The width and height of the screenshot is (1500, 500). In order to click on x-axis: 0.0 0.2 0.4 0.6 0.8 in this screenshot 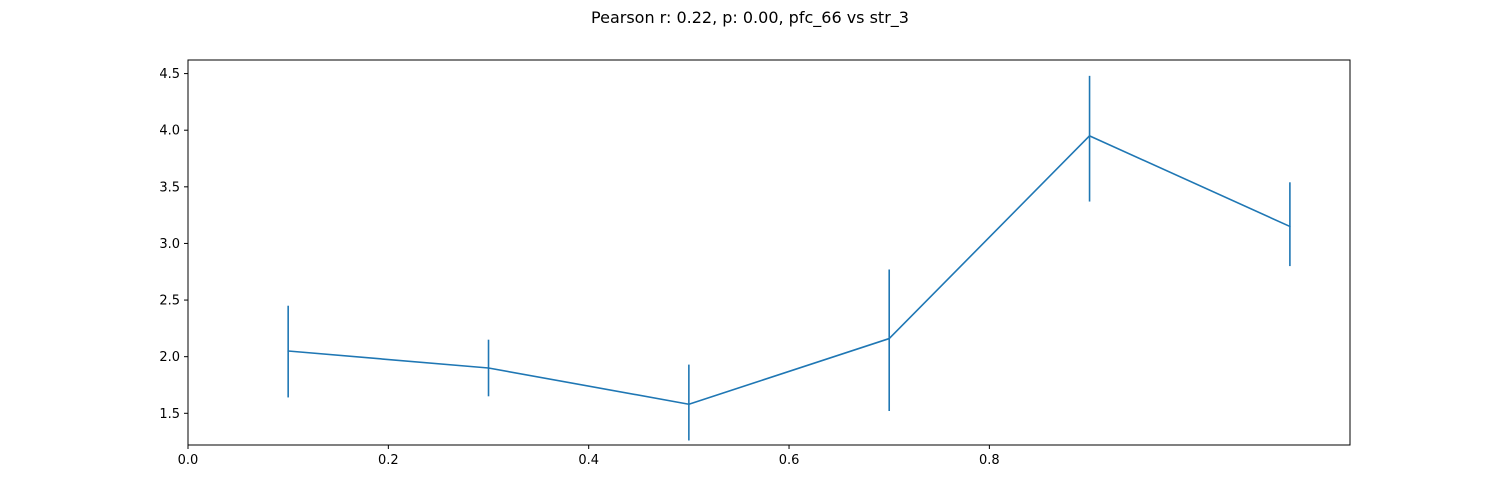, I will do `click(589, 456)`.